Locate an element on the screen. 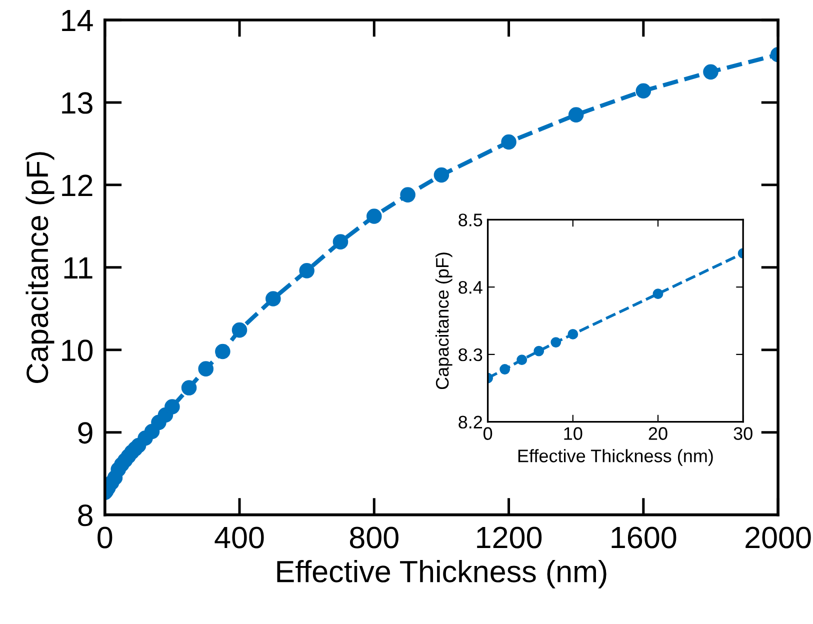 The height and width of the screenshot is (624, 813). y-tick-label: 12 is located at coordinates (77, 185).